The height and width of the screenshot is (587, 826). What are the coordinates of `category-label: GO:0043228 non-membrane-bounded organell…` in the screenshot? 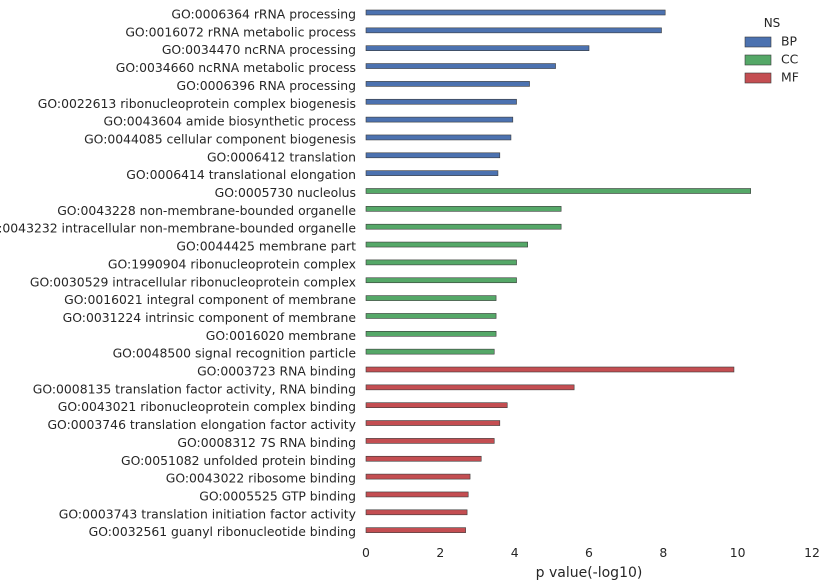 It's located at (206, 210).